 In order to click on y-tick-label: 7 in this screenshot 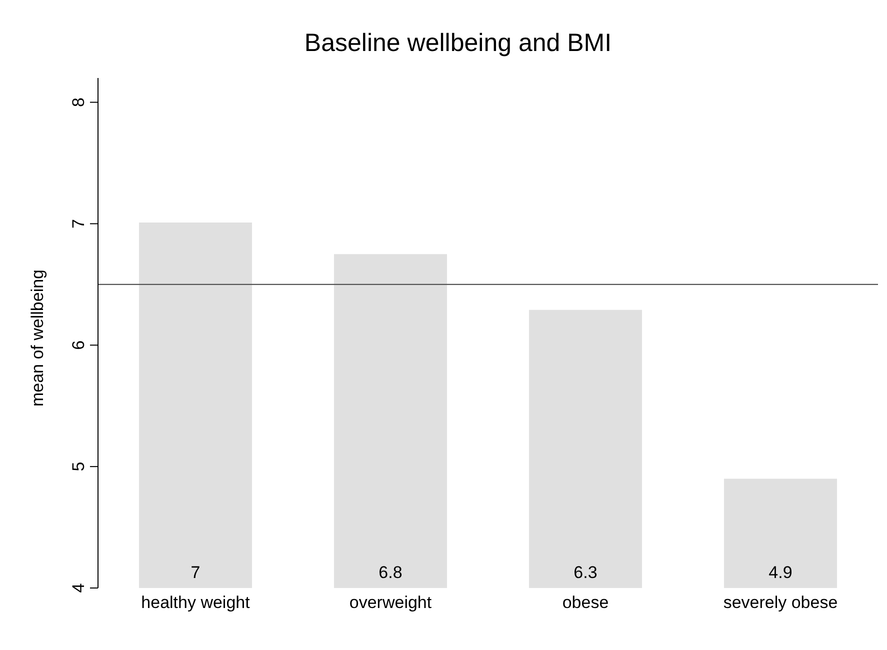, I will do `click(78, 223)`.